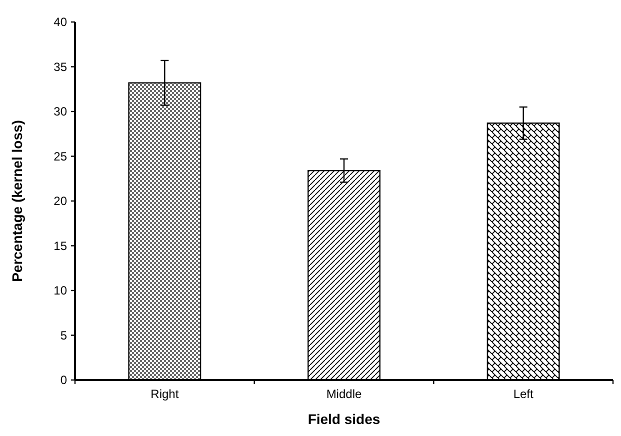 The width and height of the screenshot is (621, 436). Describe the element at coordinates (61, 201) in the screenshot. I see `y-tick-label: 20` at that location.